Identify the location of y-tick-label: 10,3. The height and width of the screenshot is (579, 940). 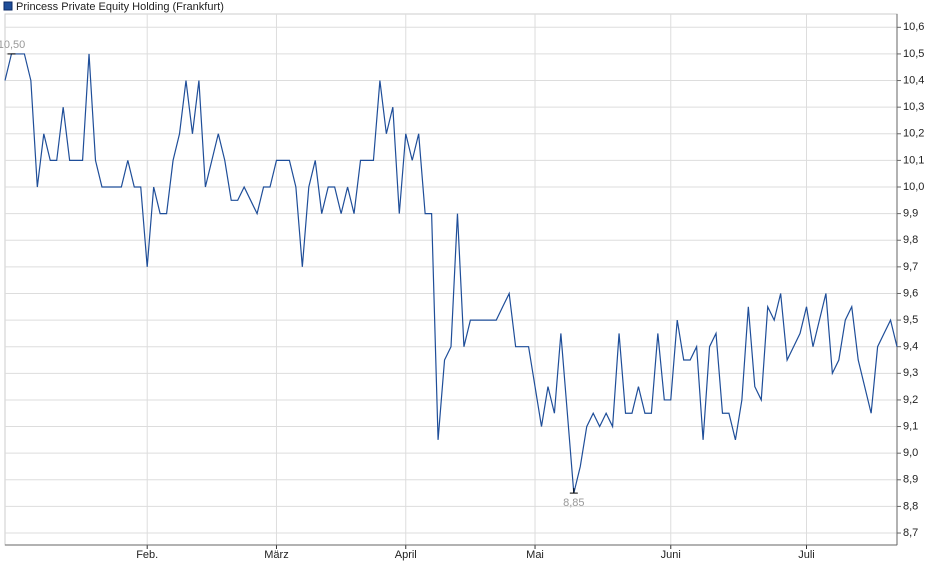
(913, 107).